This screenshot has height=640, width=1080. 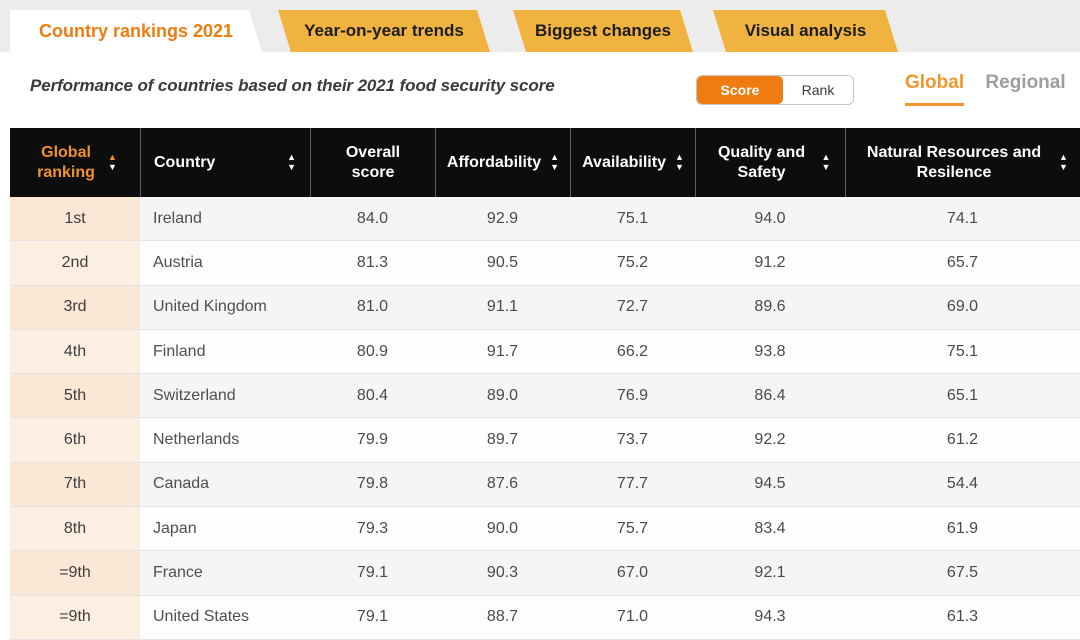 What do you see at coordinates (632, 219) in the screenshot?
I see `cell-availability: 75.1` at bounding box center [632, 219].